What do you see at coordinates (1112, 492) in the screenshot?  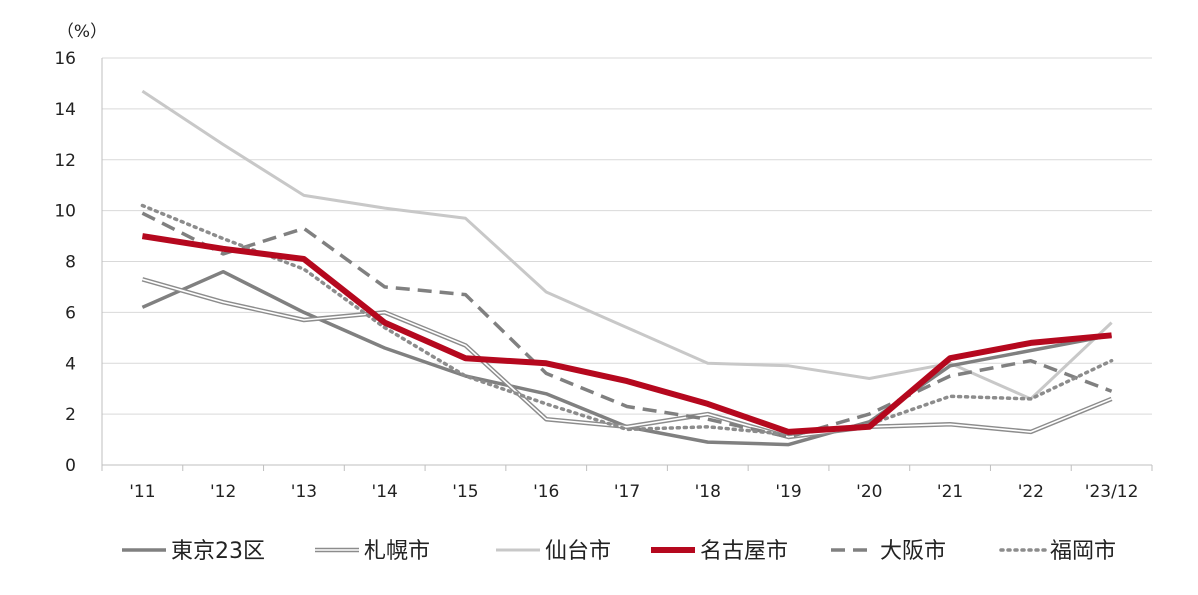 I see `x-tick-label: '23/12` at bounding box center [1112, 492].